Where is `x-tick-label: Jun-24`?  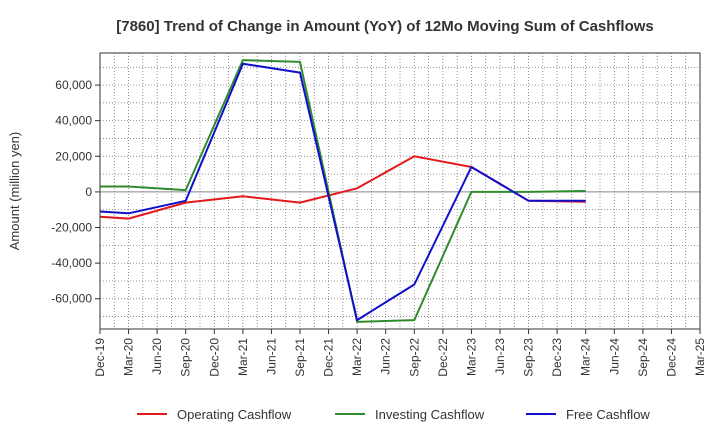 x-tick-label: Jun-24 is located at coordinates (614, 356).